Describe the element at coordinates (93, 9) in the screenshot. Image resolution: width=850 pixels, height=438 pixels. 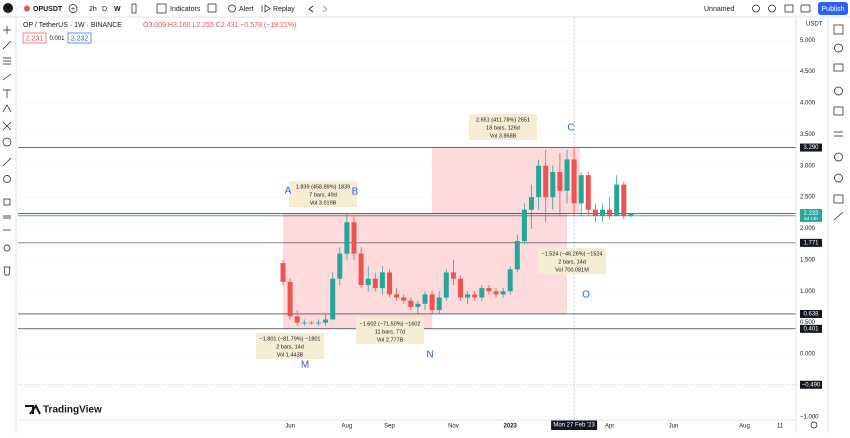
I see `interval: 2h` at that location.